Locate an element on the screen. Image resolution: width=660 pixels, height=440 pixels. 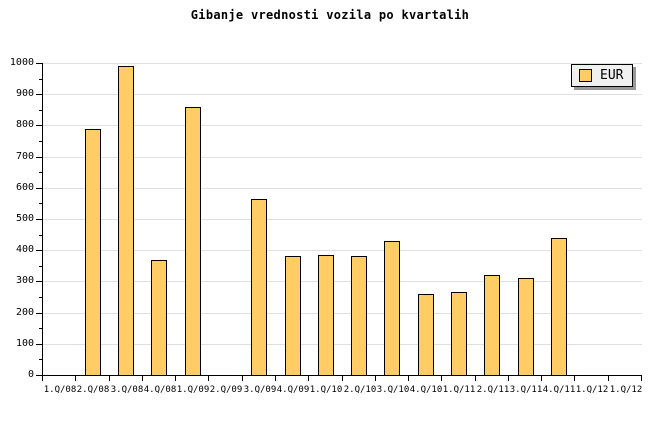
legend-box: EUR is located at coordinates (602, 75).